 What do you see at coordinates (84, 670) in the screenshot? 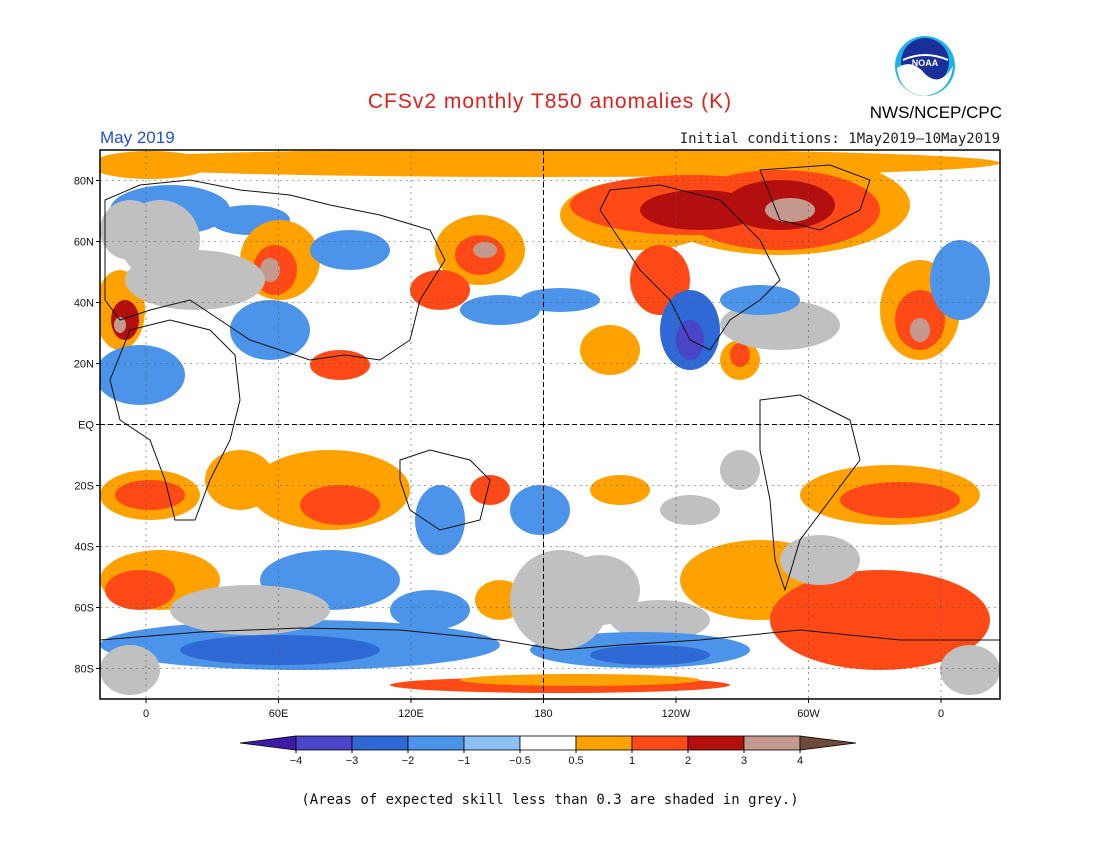
I see `lat-tick-label: 80S` at bounding box center [84, 670].